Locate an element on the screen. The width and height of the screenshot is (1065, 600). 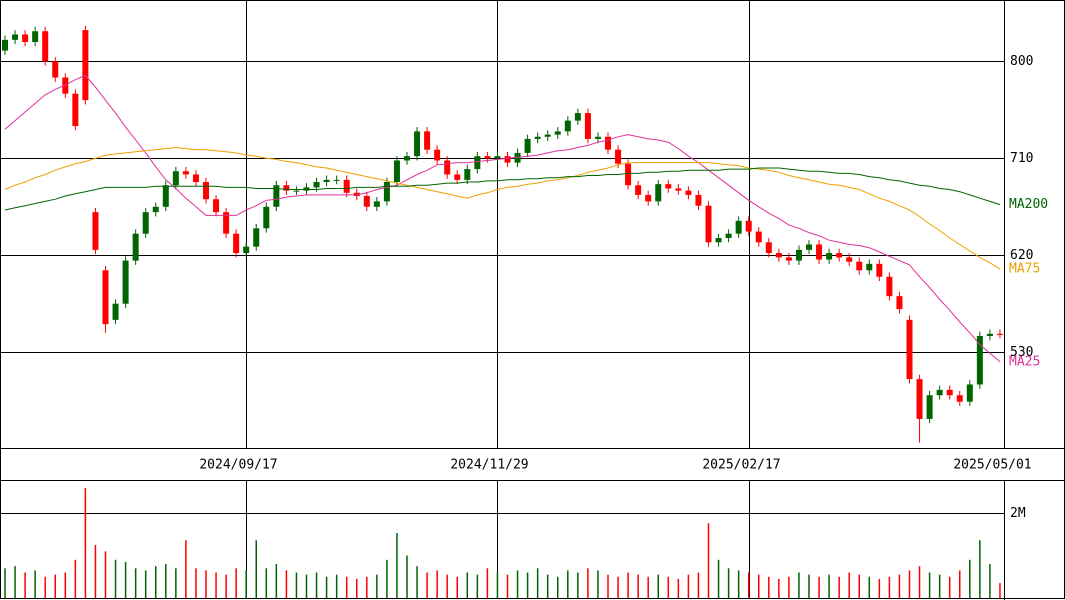
y-tick-label: 710 is located at coordinates (1021, 158).